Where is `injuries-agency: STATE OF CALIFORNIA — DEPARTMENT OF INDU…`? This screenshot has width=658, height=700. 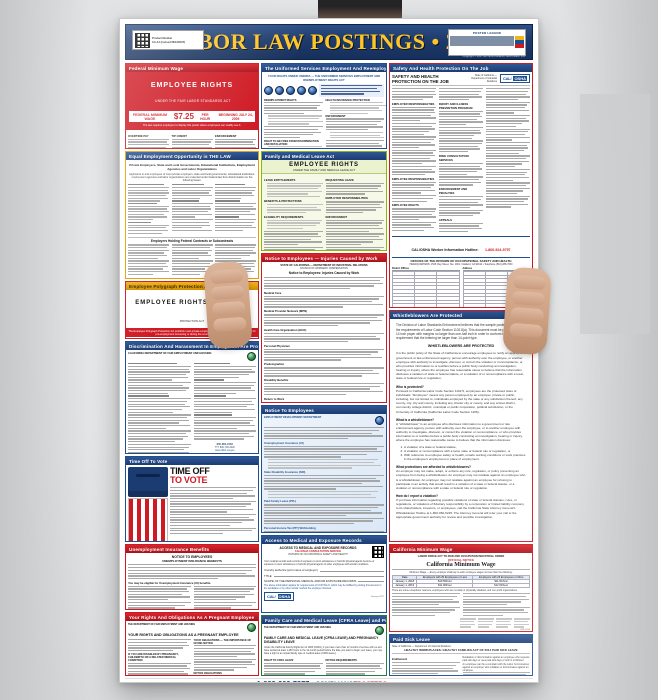
injuries-agency: STATE OF CALIFORNIA — DEPARTMENT OF INDU… is located at coordinates (324, 266).